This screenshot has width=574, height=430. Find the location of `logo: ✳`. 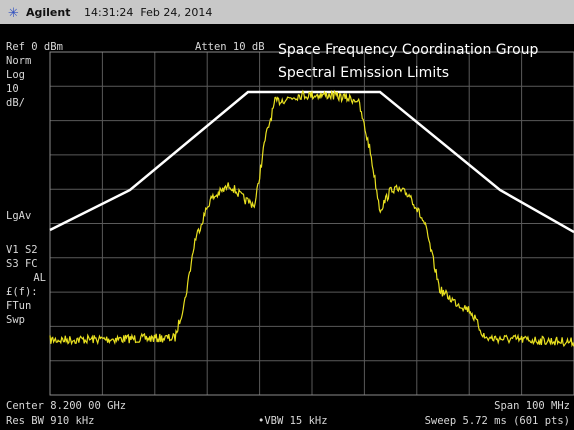

logo: ✳ is located at coordinates (13, 13).